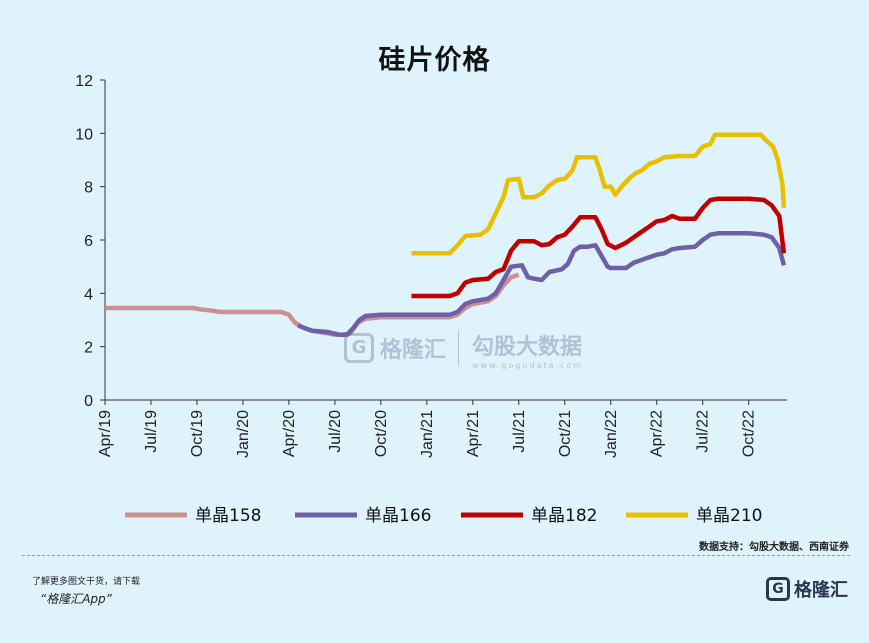  What do you see at coordinates (88, 241) in the screenshot?
I see `y-tick-label: 6` at bounding box center [88, 241].